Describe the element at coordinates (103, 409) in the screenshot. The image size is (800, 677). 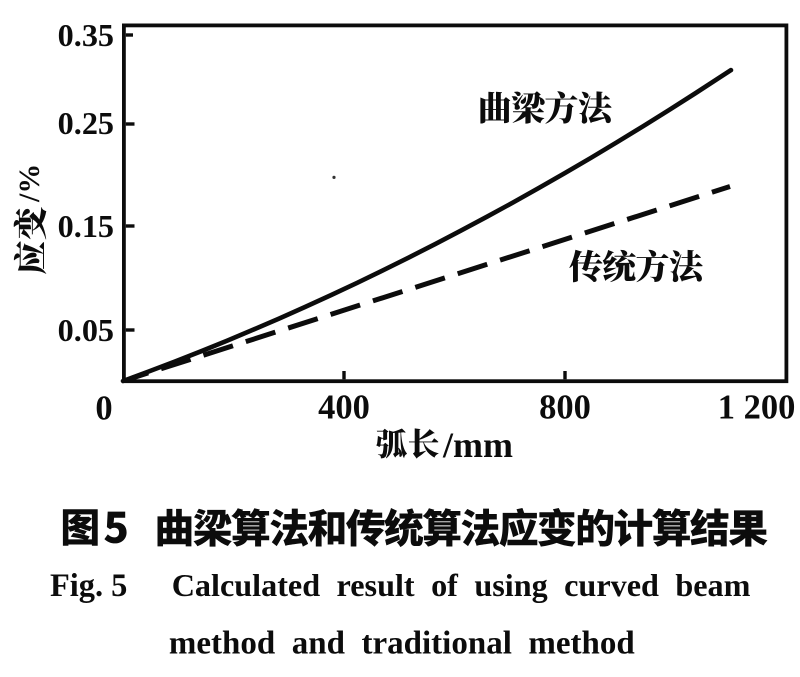
I see `svg-text: 0` at that location.